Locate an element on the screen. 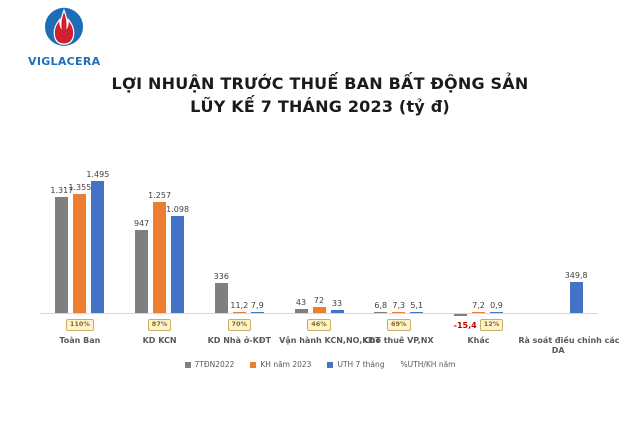 This screenshot has height=426, width=640. bar-value-label: 6,8 is located at coordinates (381, 305).